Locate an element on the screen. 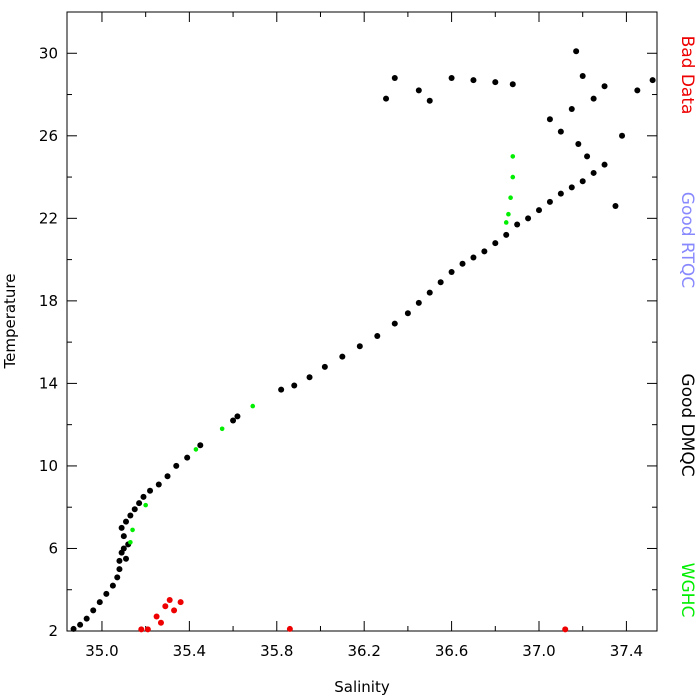  x-tick-label: 35.0 is located at coordinates (101, 651).